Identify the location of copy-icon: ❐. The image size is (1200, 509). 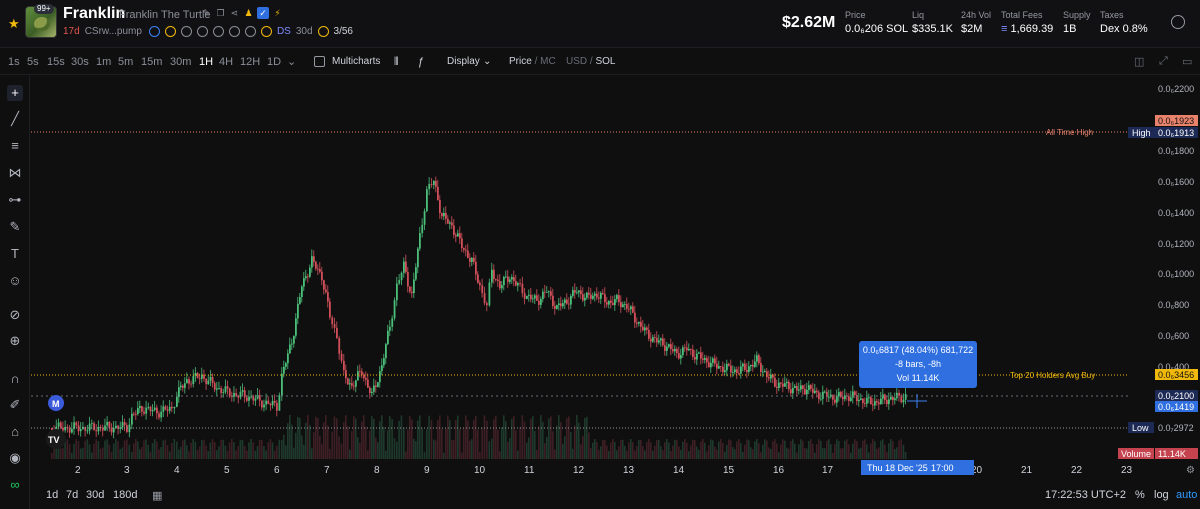
(220, 12).